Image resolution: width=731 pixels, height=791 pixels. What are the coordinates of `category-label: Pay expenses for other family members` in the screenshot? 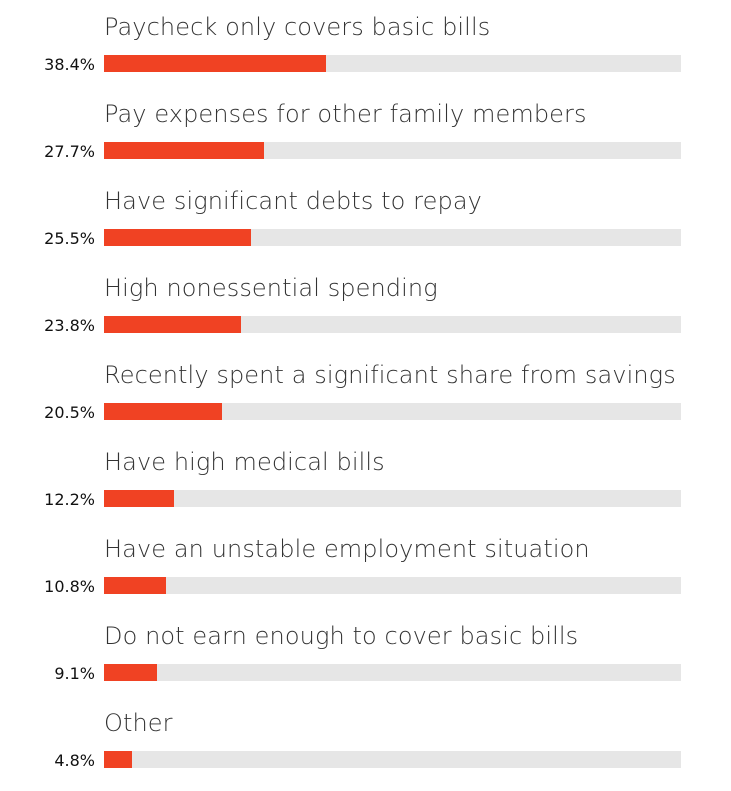 It's located at (345, 114).